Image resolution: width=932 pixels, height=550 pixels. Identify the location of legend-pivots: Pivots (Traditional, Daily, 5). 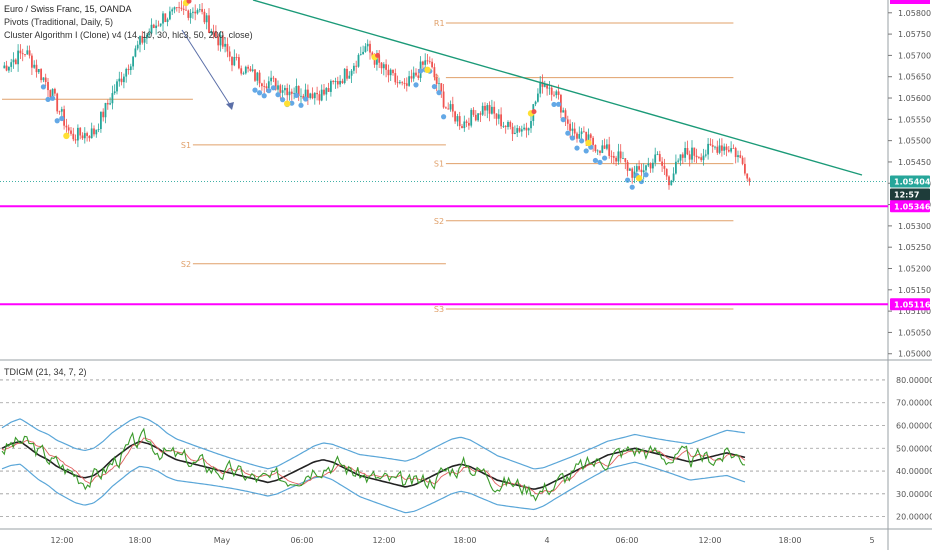
(59, 22).